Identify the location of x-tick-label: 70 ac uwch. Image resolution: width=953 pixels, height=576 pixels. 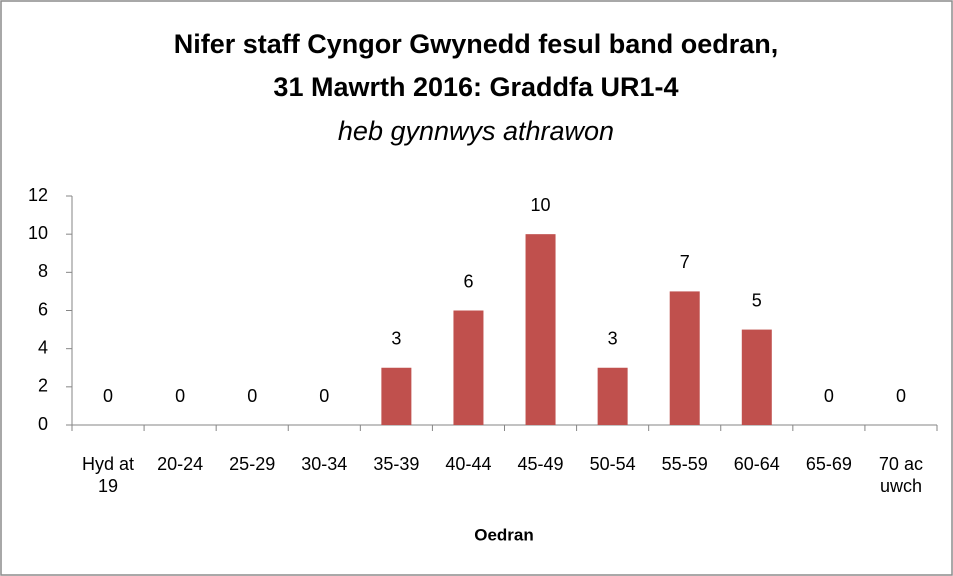
(901, 475).